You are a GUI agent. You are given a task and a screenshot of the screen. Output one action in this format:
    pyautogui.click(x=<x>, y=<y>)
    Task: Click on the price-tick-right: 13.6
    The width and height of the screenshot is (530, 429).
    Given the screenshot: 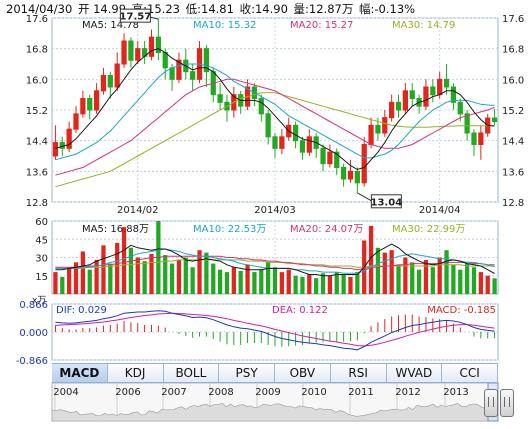 What is the action you would take?
    pyautogui.click(x=513, y=172)
    